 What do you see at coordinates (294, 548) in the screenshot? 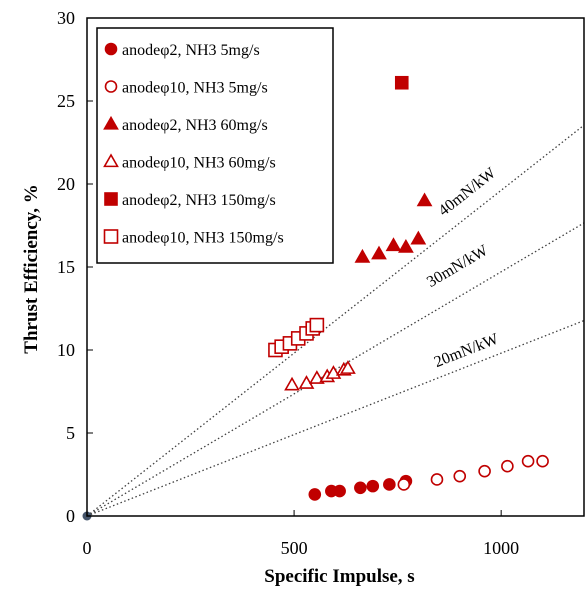
I see `x-tick-label: 500` at bounding box center [294, 548].